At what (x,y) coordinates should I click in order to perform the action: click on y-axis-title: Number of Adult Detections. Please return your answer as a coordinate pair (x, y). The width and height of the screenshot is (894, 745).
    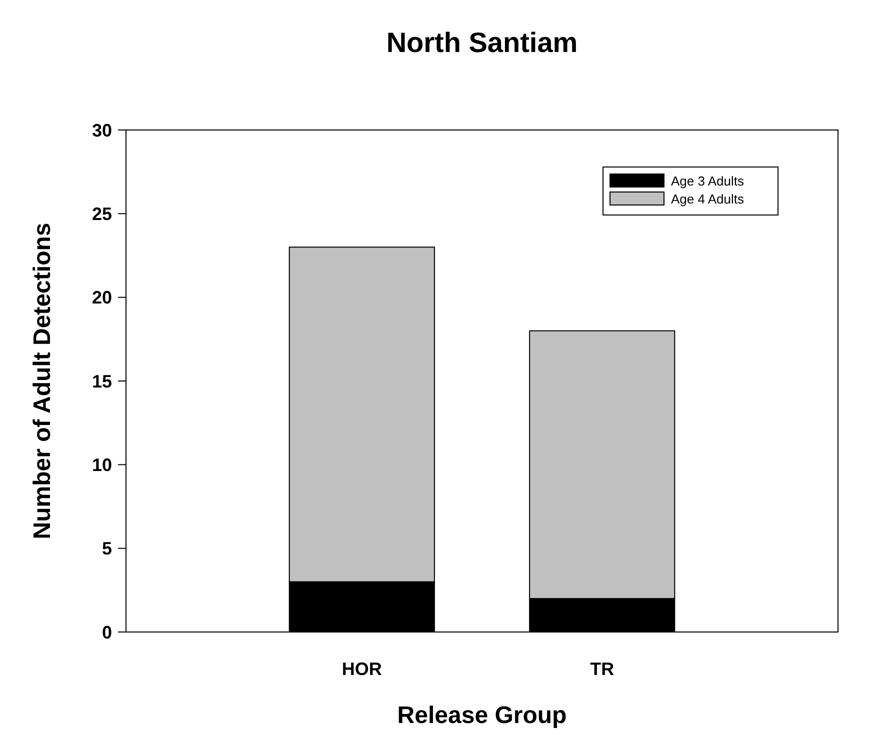
    Looking at the image, I should click on (42, 381).